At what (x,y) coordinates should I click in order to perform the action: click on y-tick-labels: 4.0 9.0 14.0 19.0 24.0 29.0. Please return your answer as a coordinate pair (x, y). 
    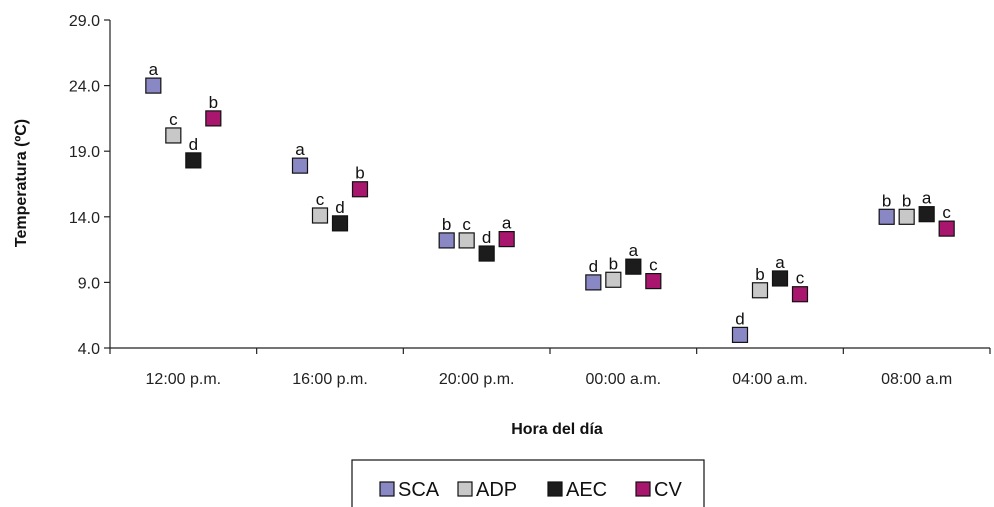
    Looking at the image, I should click on (84, 185).